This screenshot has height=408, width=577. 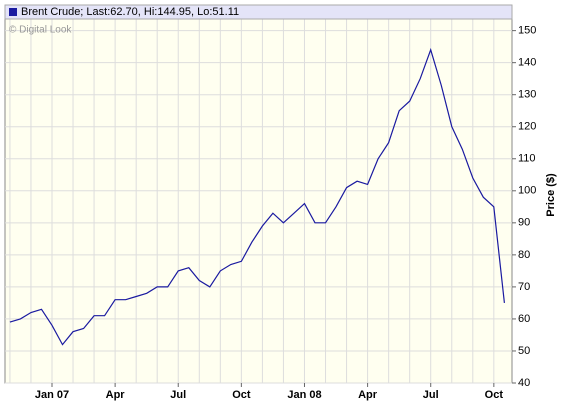 I want to click on y-tick-label: 90, so click(x=524, y=223).